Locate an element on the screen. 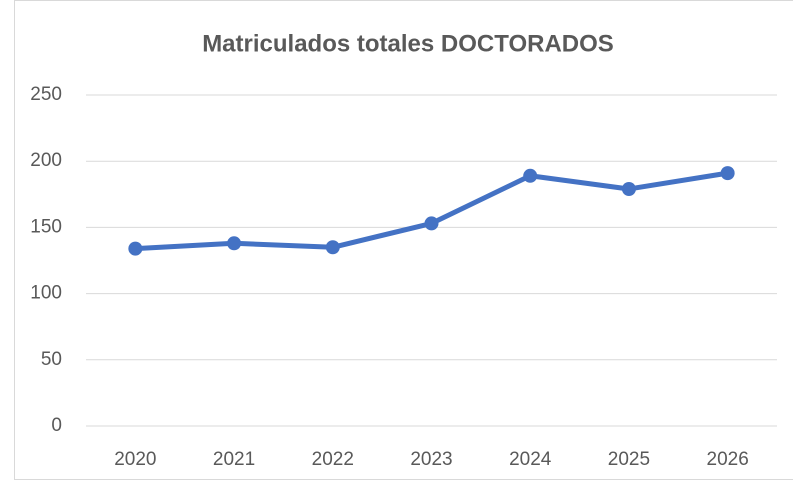 The width and height of the screenshot is (793, 484). y-tick-label: 50 is located at coordinates (51, 359).